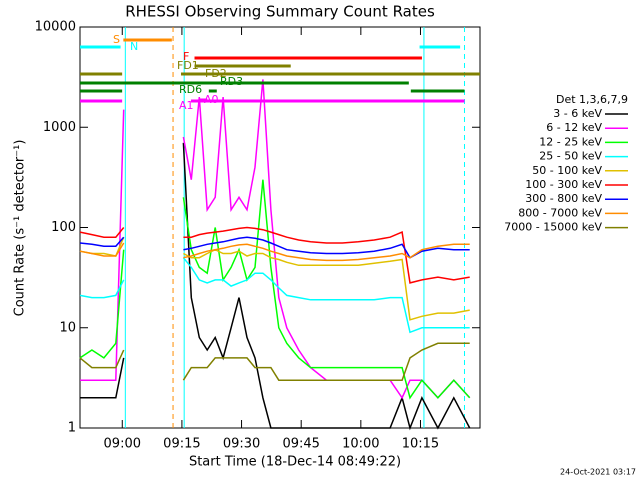  I want to click on y-tick-label: 10, so click(67, 327).